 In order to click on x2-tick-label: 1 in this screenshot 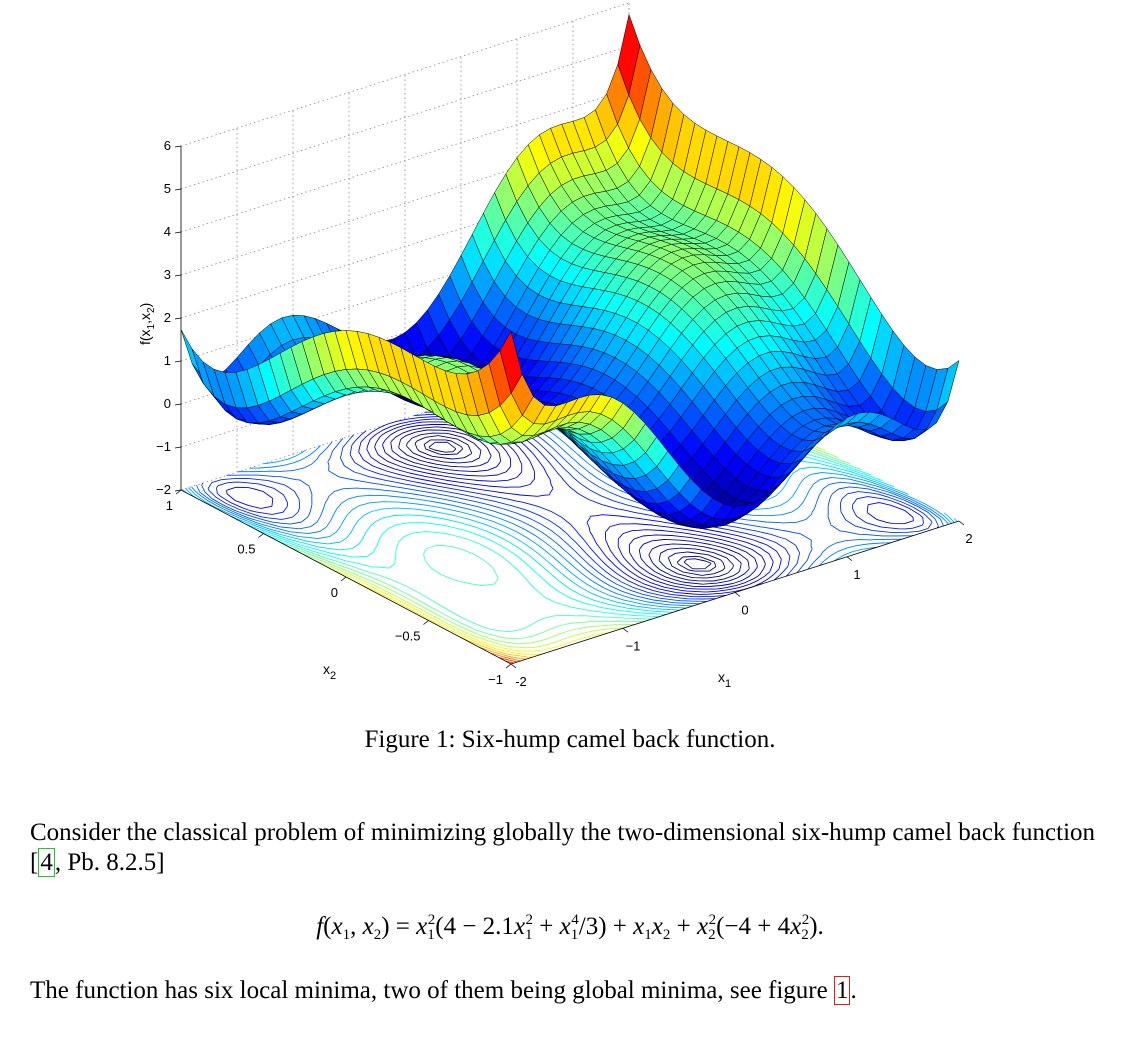, I will do `click(169, 505)`.